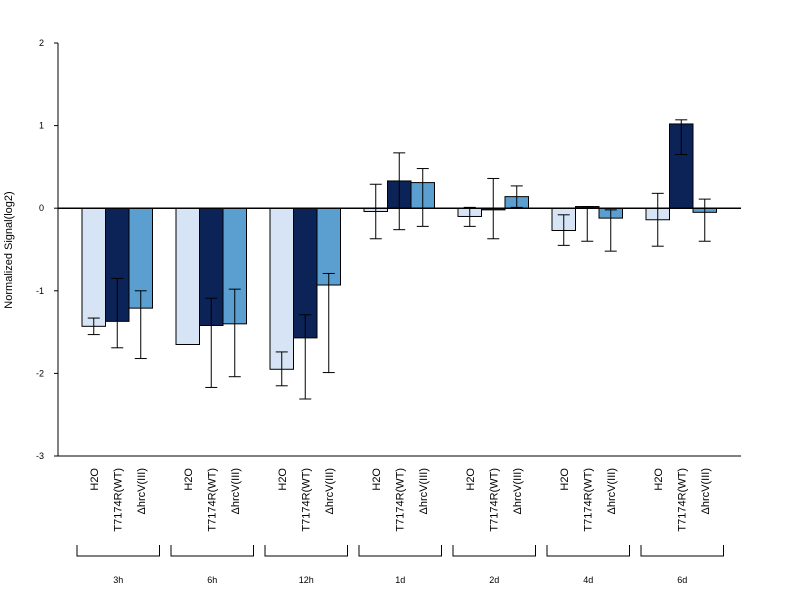 The image size is (800, 600). Describe the element at coordinates (40, 291) in the screenshot. I see `y-tick-label: -1` at that location.